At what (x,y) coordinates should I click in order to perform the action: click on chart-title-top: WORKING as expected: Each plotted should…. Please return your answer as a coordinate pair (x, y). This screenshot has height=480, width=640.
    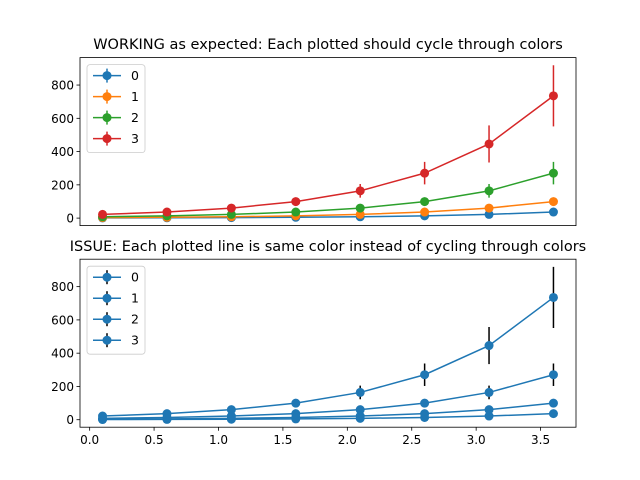
    Looking at the image, I should click on (328, 45).